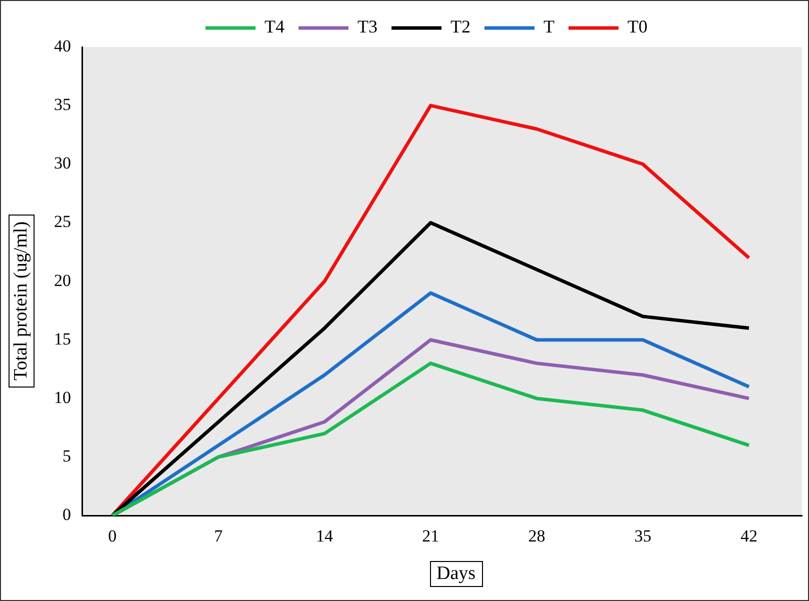 Image resolution: width=809 pixels, height=601 pixels. I want to click on legend-label: T4, so click(274, 26).